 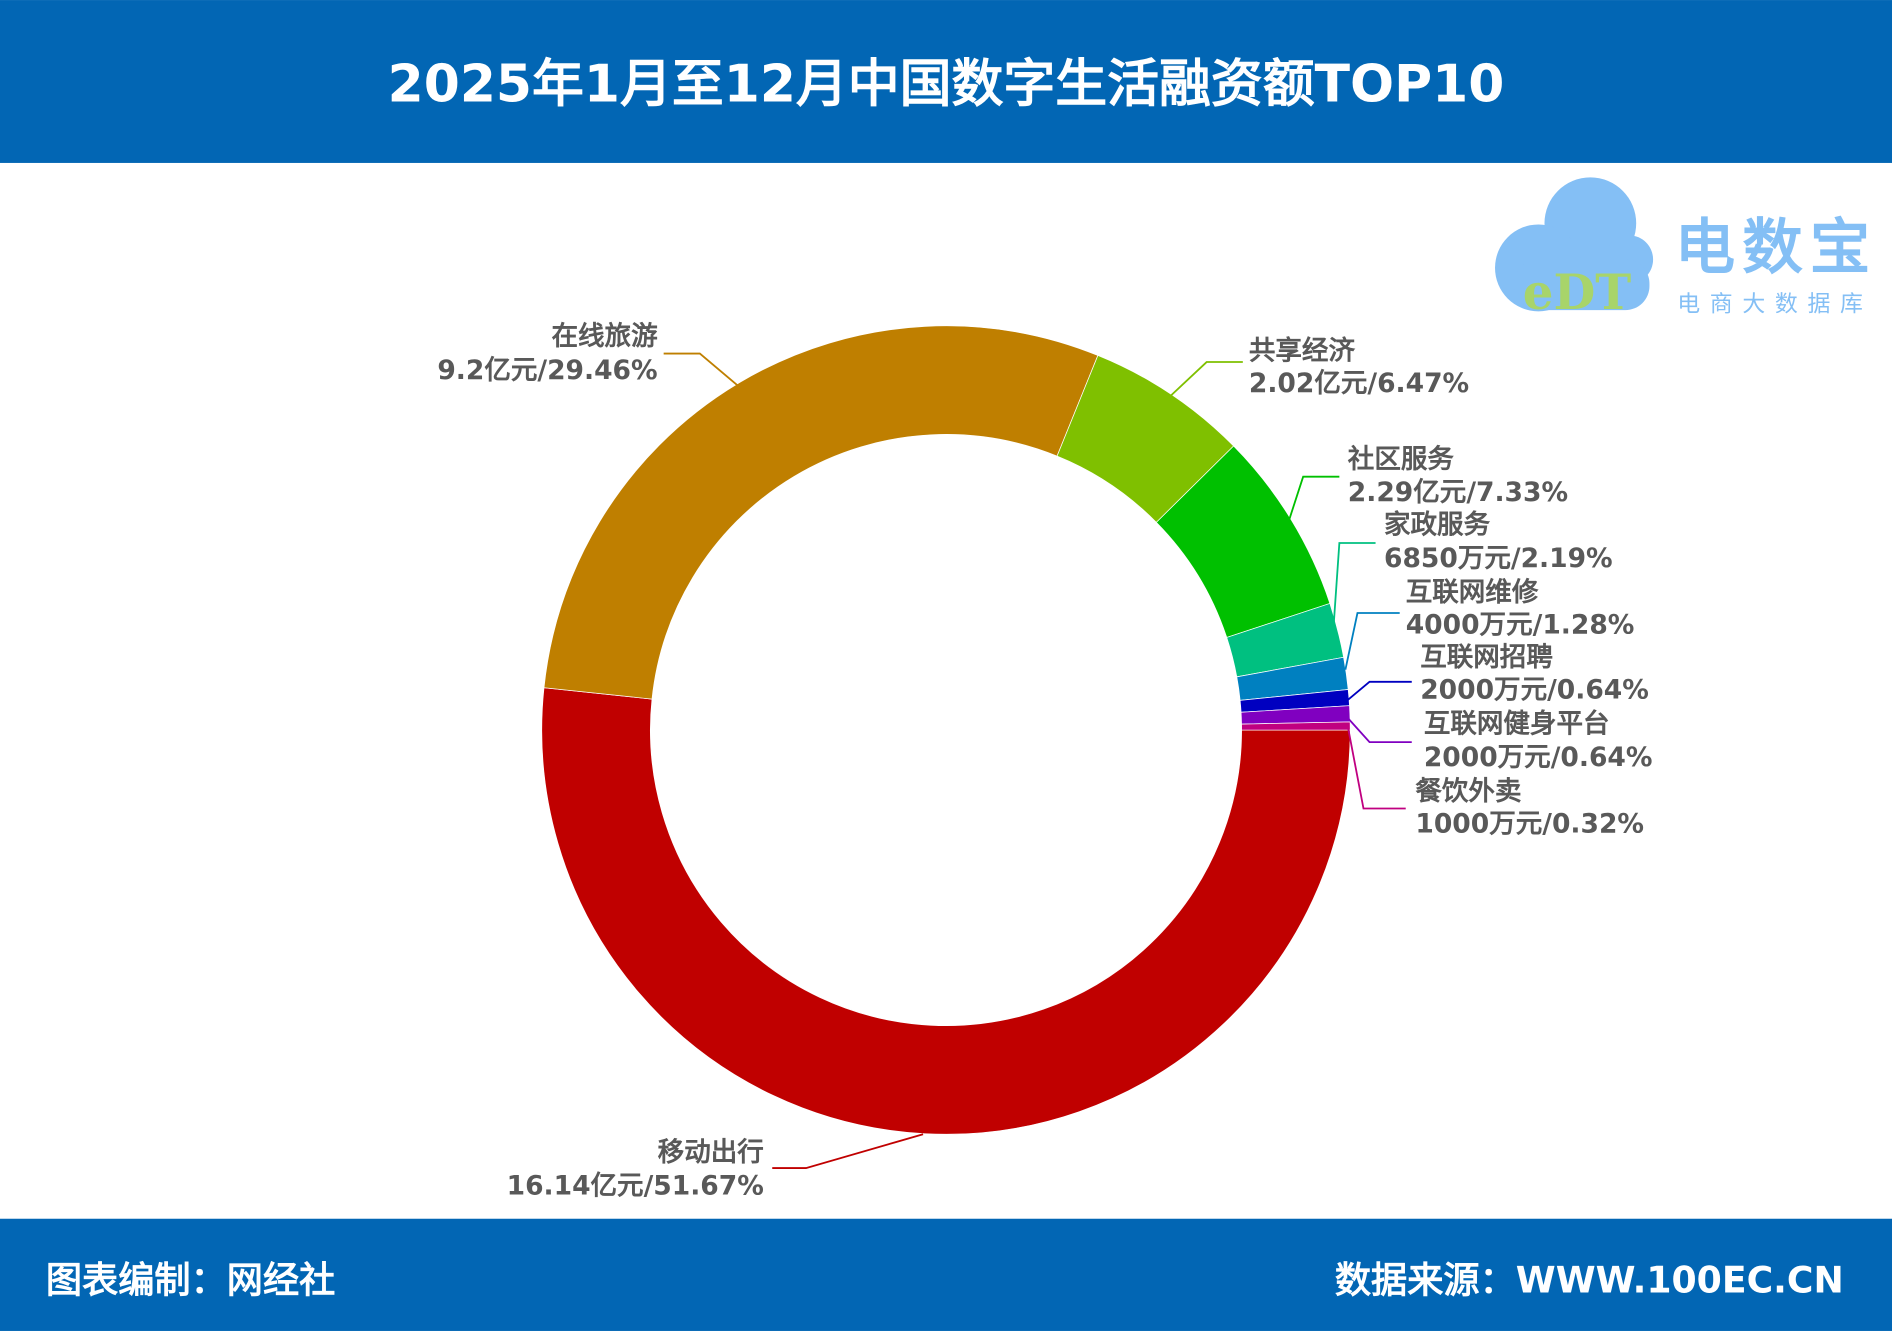 I want to click on slice-label-value-5: 4000万元/1.28%, so click(x=1520, y=625).